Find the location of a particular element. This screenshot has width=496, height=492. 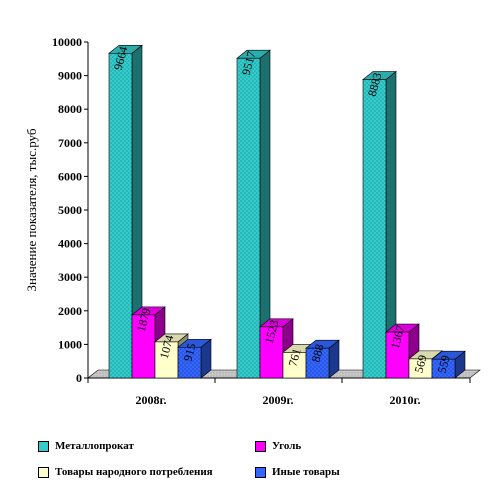

legend-label: Товары народного потребления is located at coordinates (134, 472).